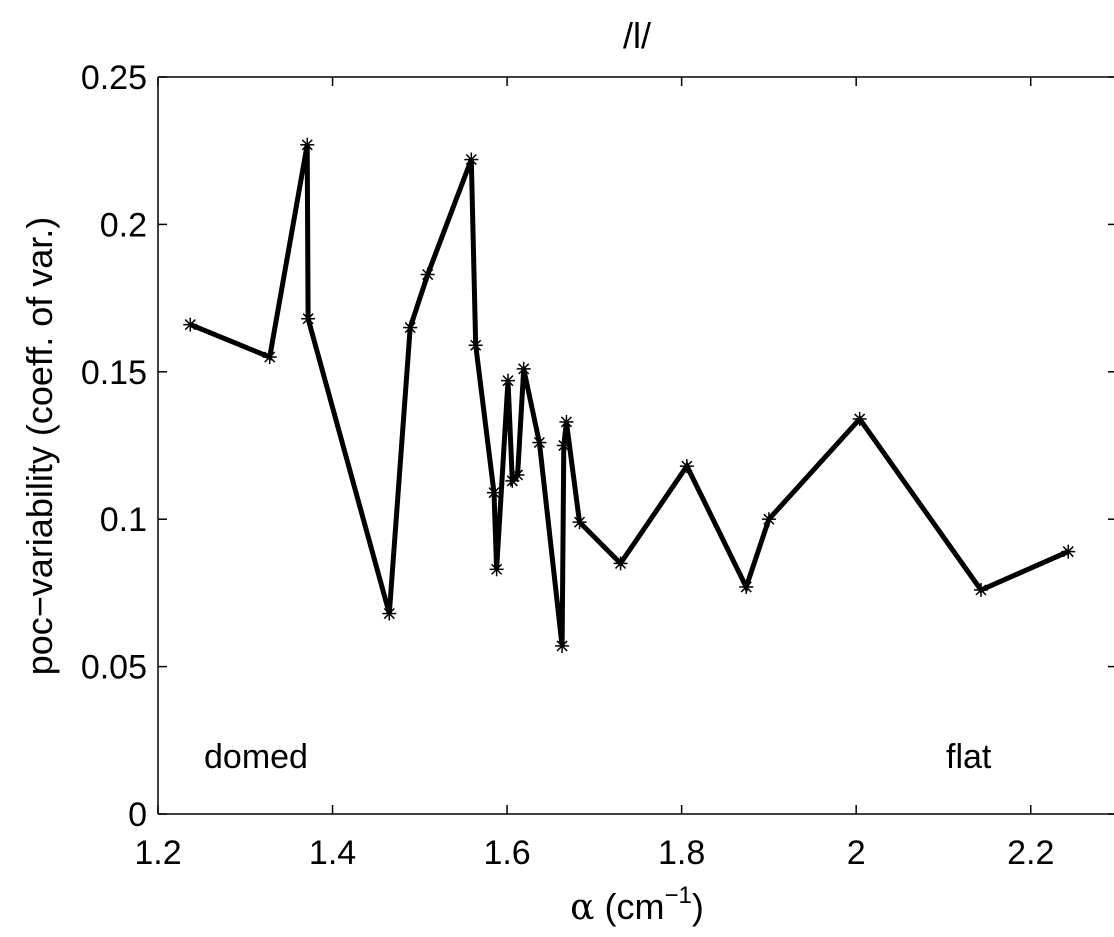  What do you see at coordinates (677, 895) in the screenshot?
I see `x-axis-label-exponent: −1` at bounding box center [677, 895].